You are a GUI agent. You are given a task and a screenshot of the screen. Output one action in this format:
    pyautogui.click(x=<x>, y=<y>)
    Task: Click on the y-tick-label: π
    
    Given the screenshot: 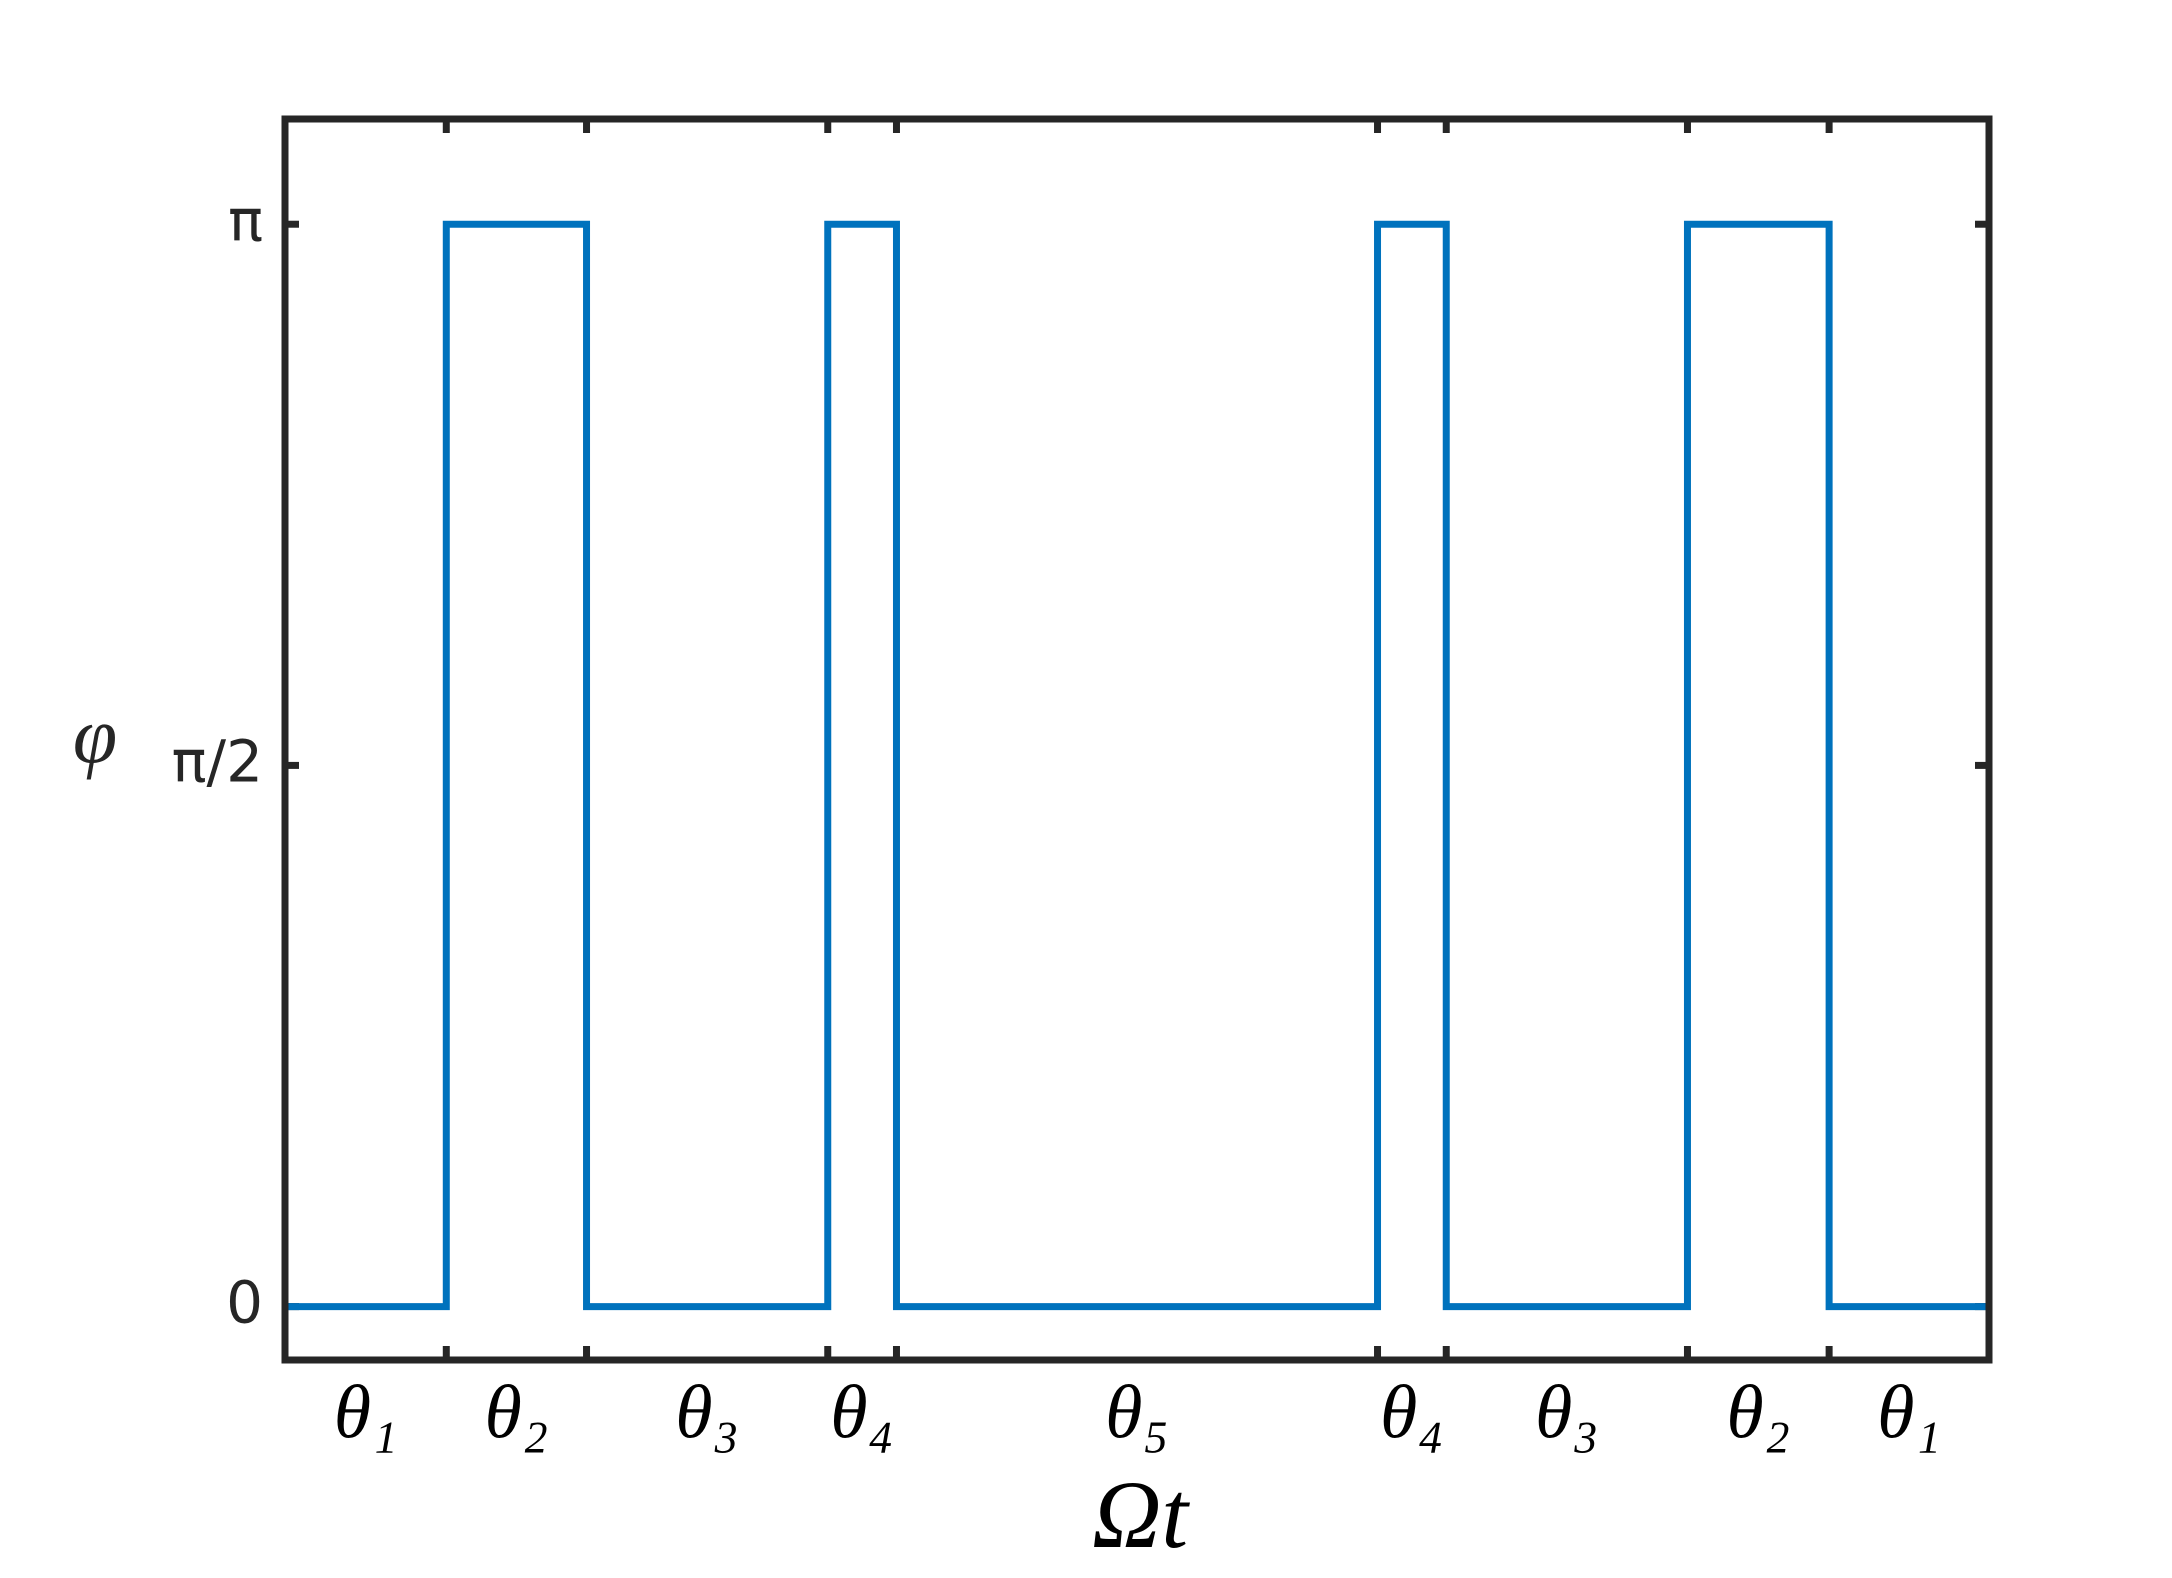 What is the action you would take?
    pyautogui.click(x=245, y=220)
    